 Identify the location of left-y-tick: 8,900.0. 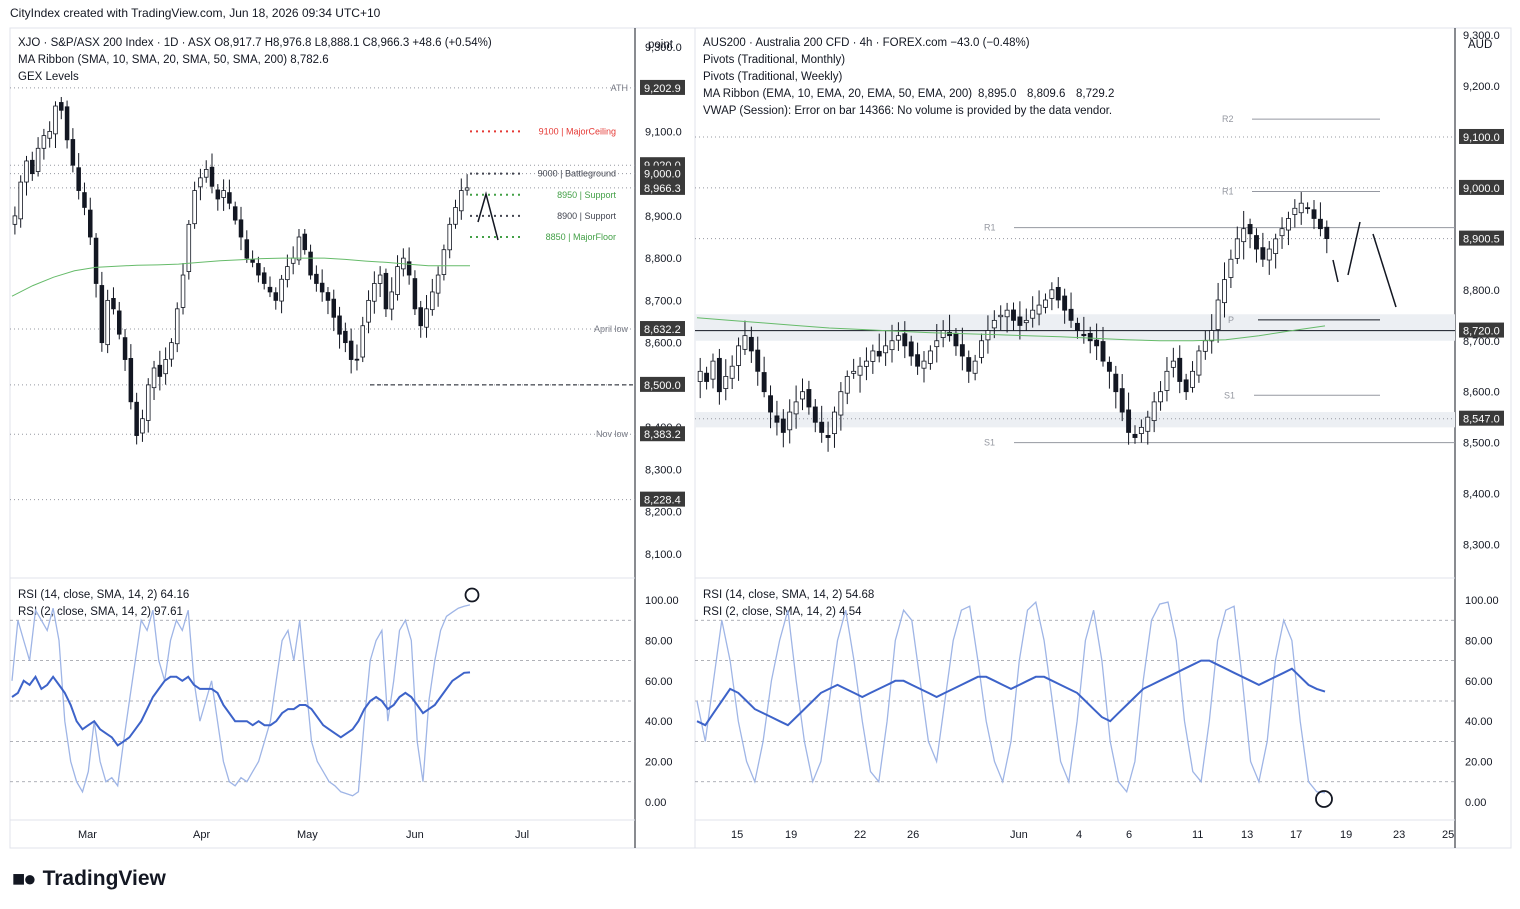
(663, 217).